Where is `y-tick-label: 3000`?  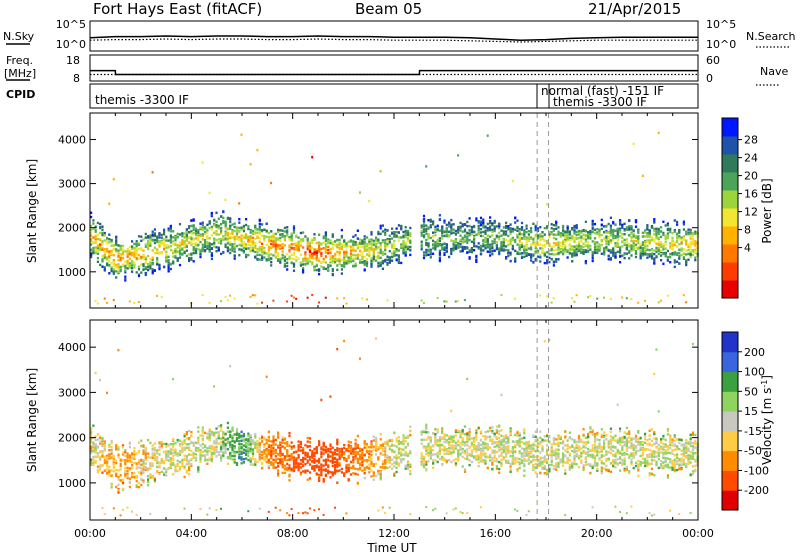
y-tick-label: 3000 is located at coordinates (72, 184).